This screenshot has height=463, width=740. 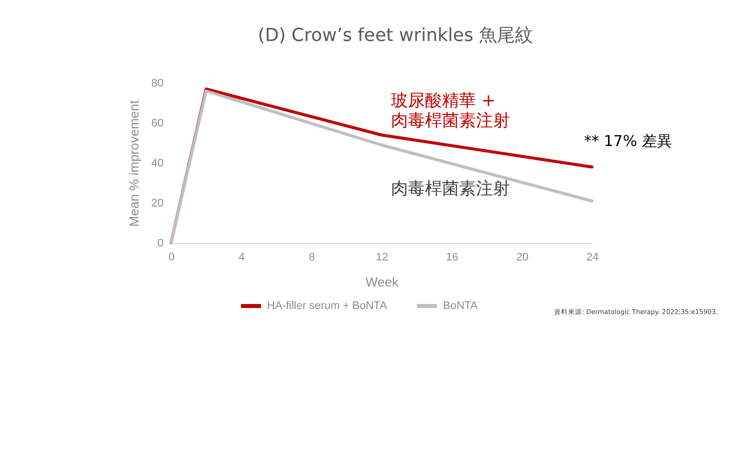 I want to click on x-axis-title: Week, so click(x=382, y=282).